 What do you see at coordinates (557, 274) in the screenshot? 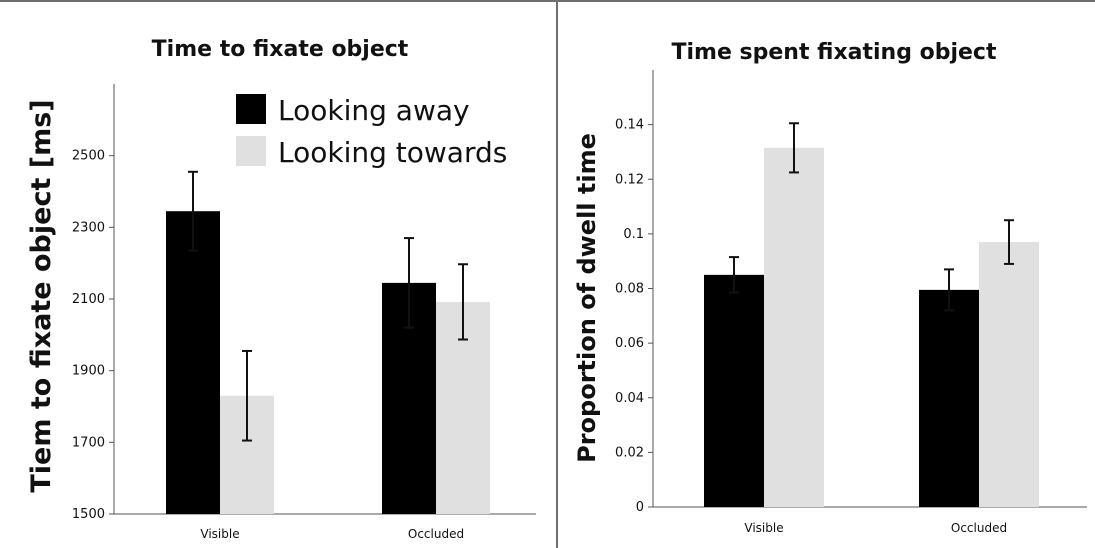
I see `panel-divider` at bounding box center [557, 274].